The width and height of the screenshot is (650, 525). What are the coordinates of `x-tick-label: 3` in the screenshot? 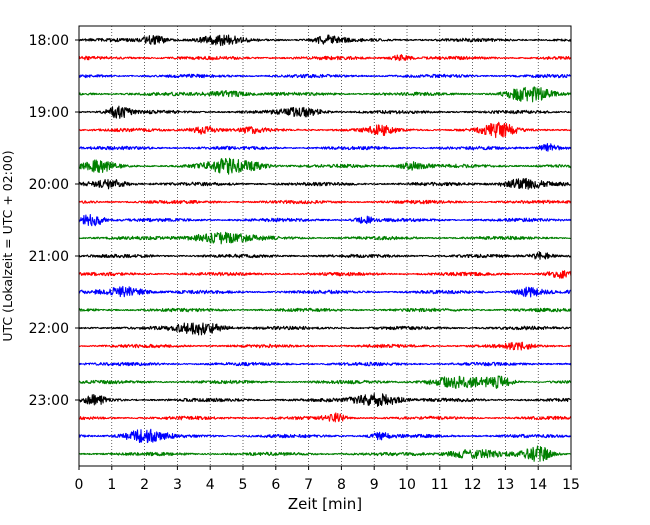 It's located at (177, 485).